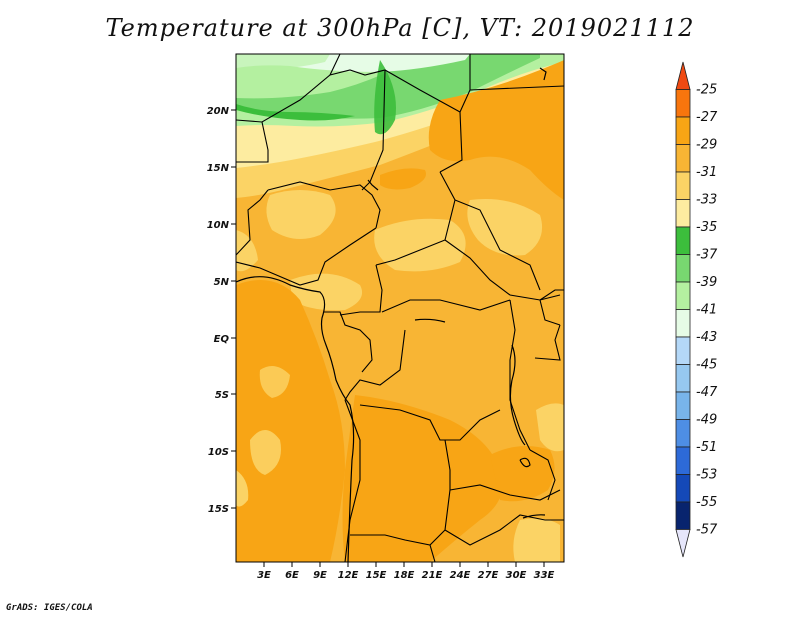  Describe the element at coordinates (707, 530) in the screenshot. I see `colorbar-label: -57` at that location.